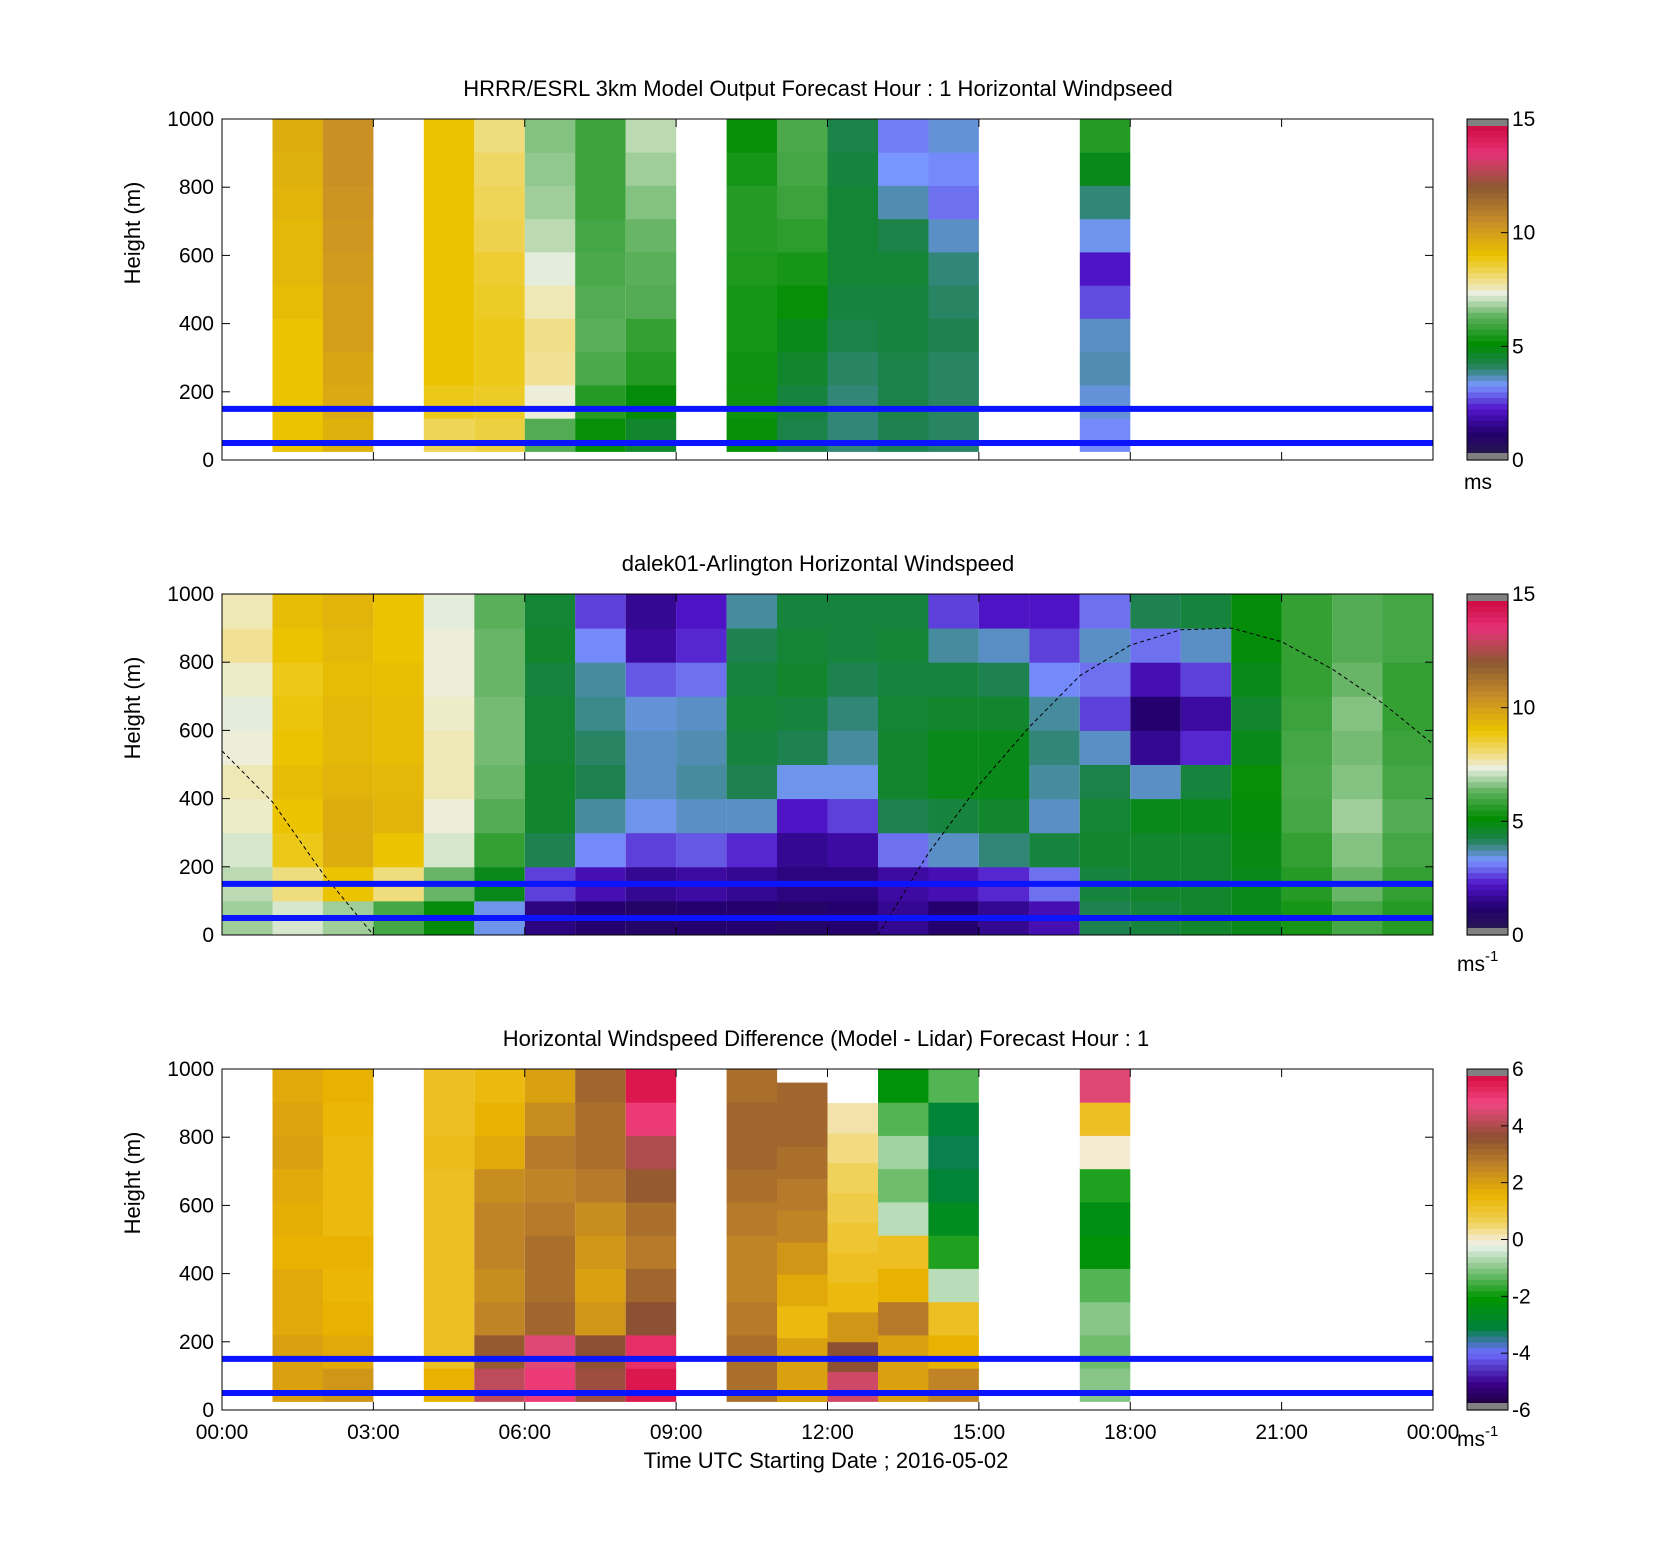  I want to click on y-tick-label: 1000, so click(190, 594).